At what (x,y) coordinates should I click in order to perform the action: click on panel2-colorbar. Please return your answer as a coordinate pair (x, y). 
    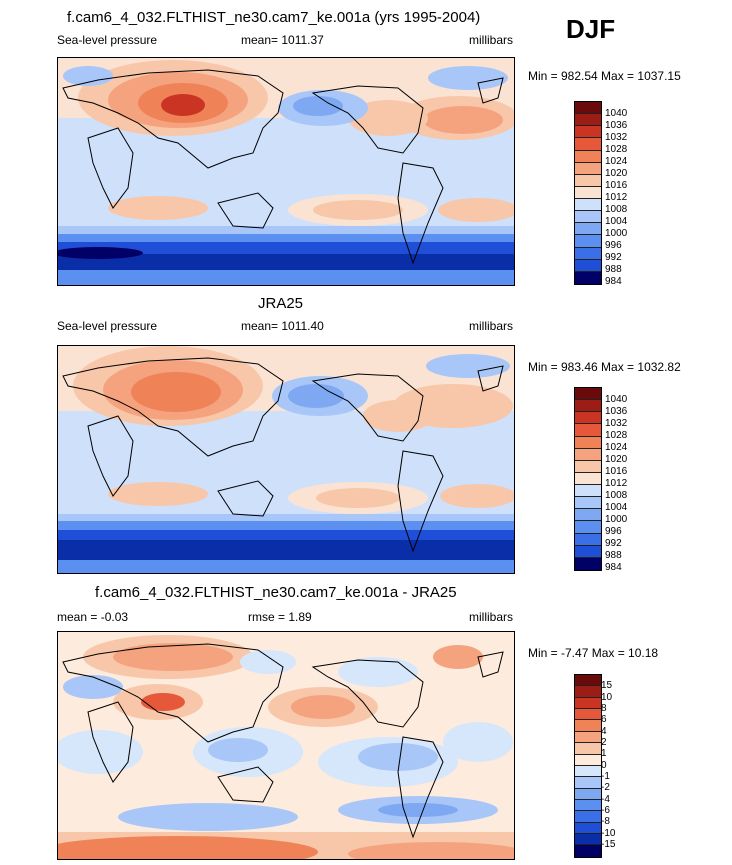
    Looking at the image, I should click on (588, 479).